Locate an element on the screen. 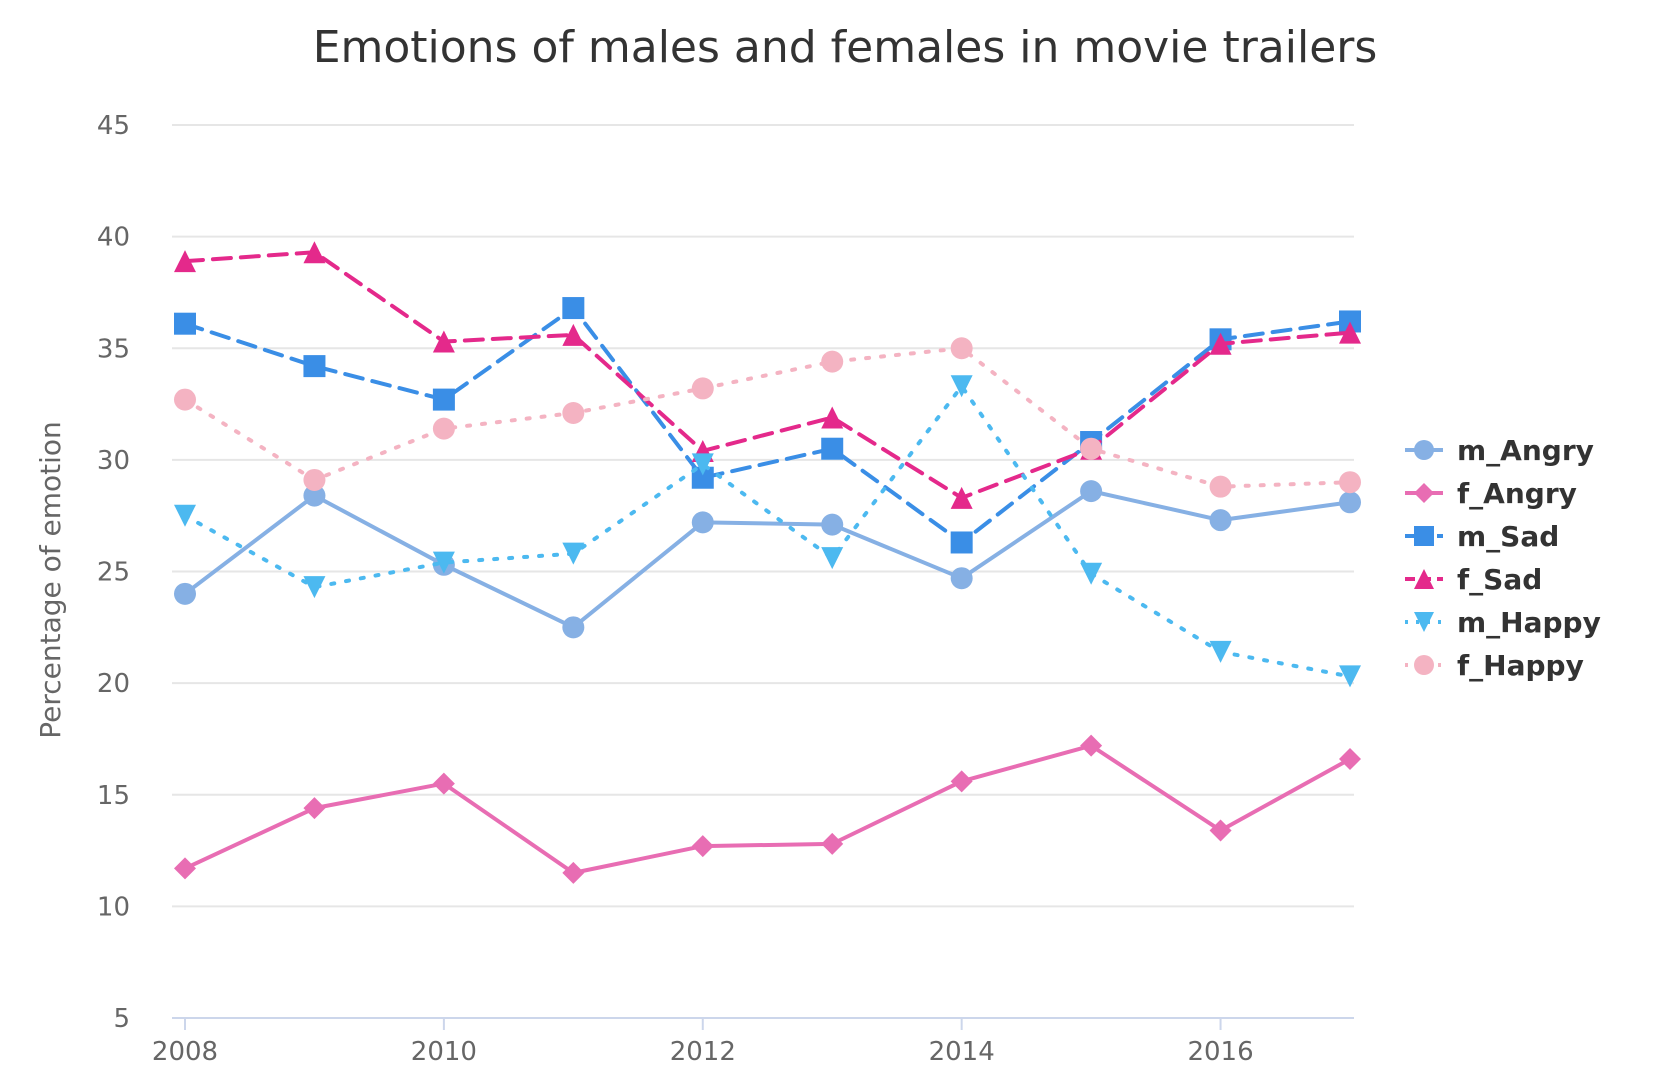  legend-label: f_Angry is located at coordinates (1517, 493).